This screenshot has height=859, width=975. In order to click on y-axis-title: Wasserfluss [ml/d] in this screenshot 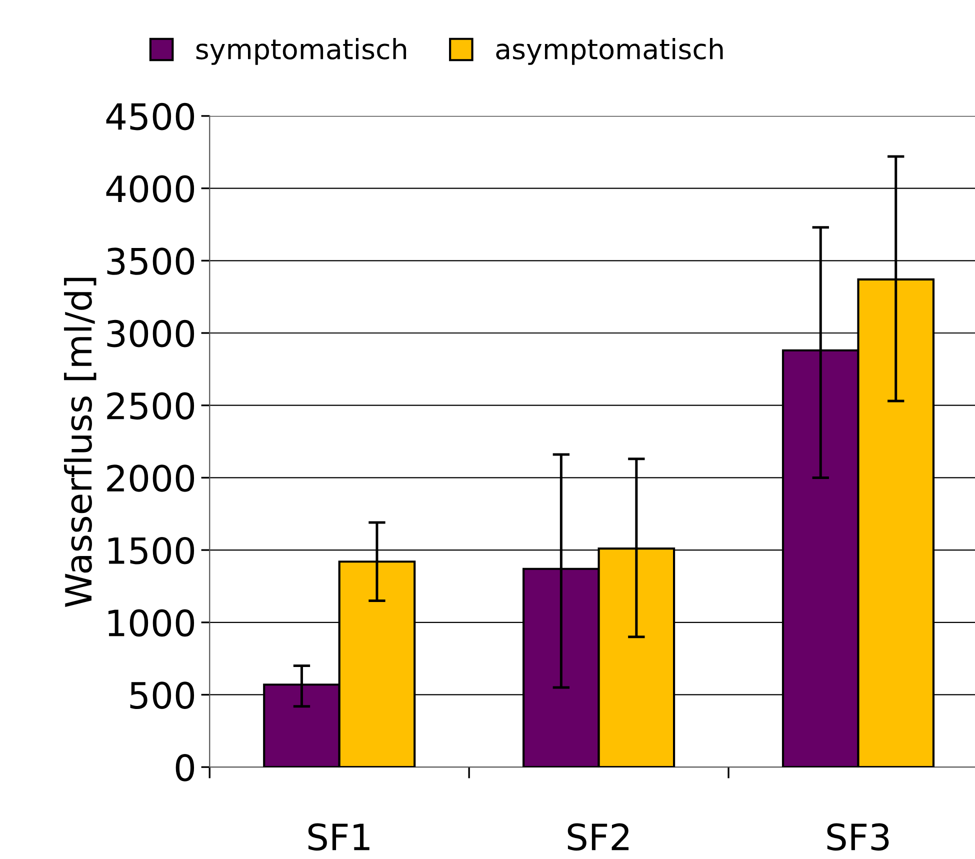, I will do `click(80, 443)`.